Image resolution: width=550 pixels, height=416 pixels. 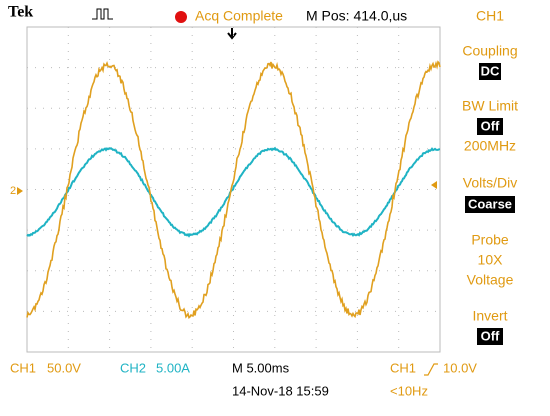 I want to click on ch2-scale: 5.00A, so click(x=173, y=367).